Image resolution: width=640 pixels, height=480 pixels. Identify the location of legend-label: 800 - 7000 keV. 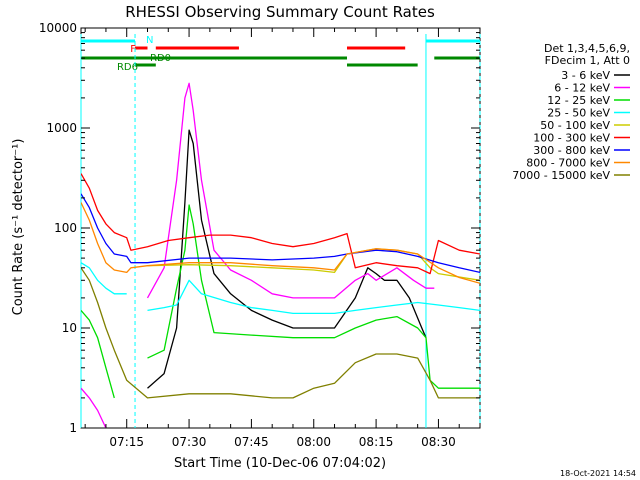
(568, 163).